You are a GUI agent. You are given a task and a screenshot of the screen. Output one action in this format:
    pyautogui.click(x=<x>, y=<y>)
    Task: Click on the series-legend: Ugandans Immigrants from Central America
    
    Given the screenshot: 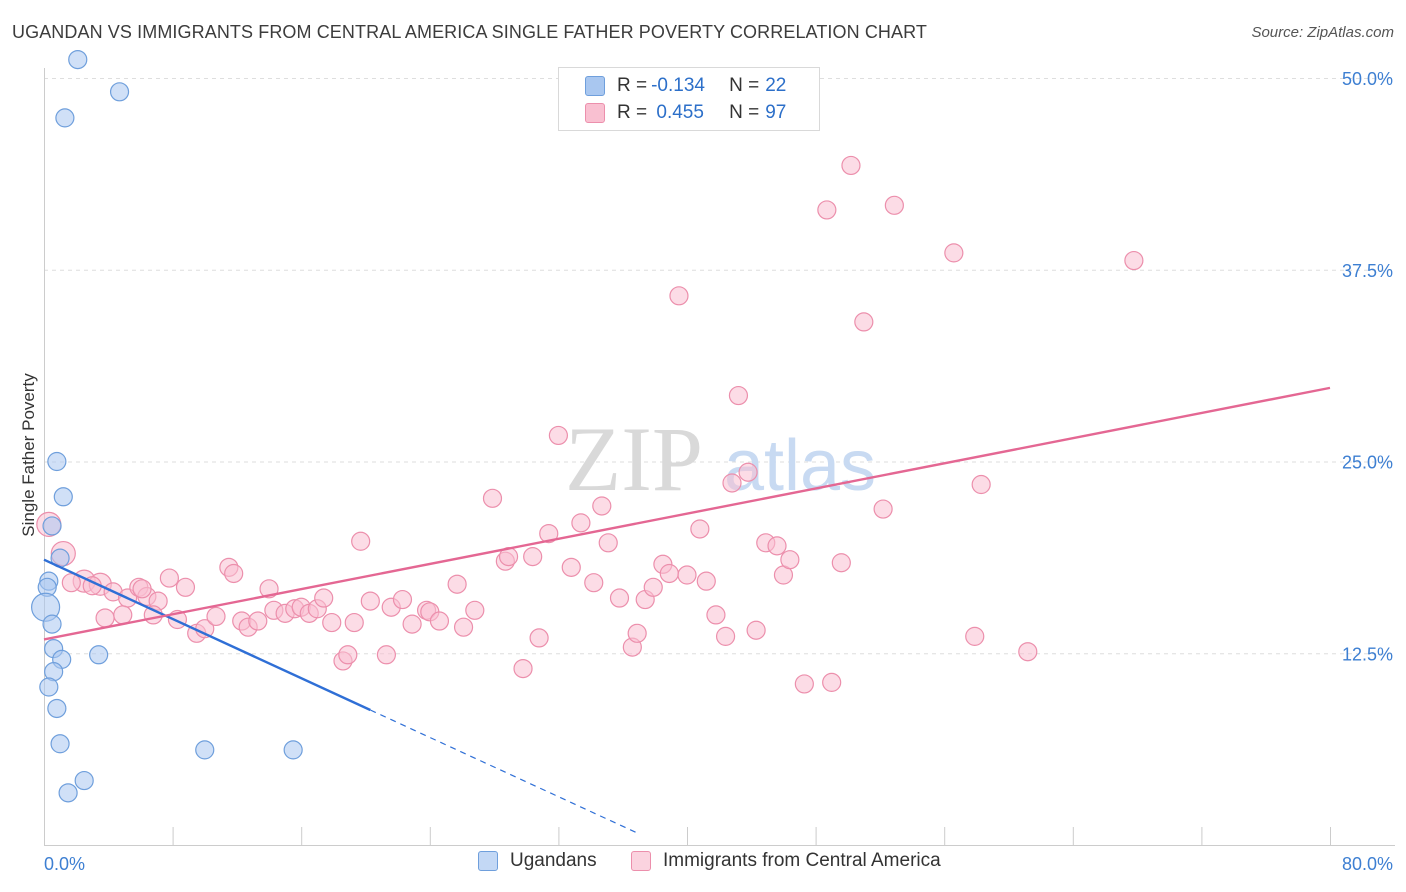 What is the action you would take?
    pyautogui.click(x=703, y=864)
    